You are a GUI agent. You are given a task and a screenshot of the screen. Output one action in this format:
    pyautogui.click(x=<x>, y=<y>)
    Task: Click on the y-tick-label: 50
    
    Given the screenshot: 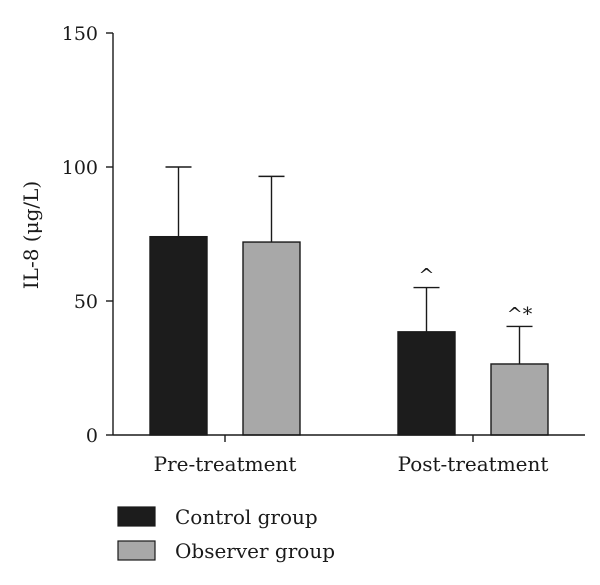 What is the action you would take?
    pyautogui.click(x=86, y=302)
    